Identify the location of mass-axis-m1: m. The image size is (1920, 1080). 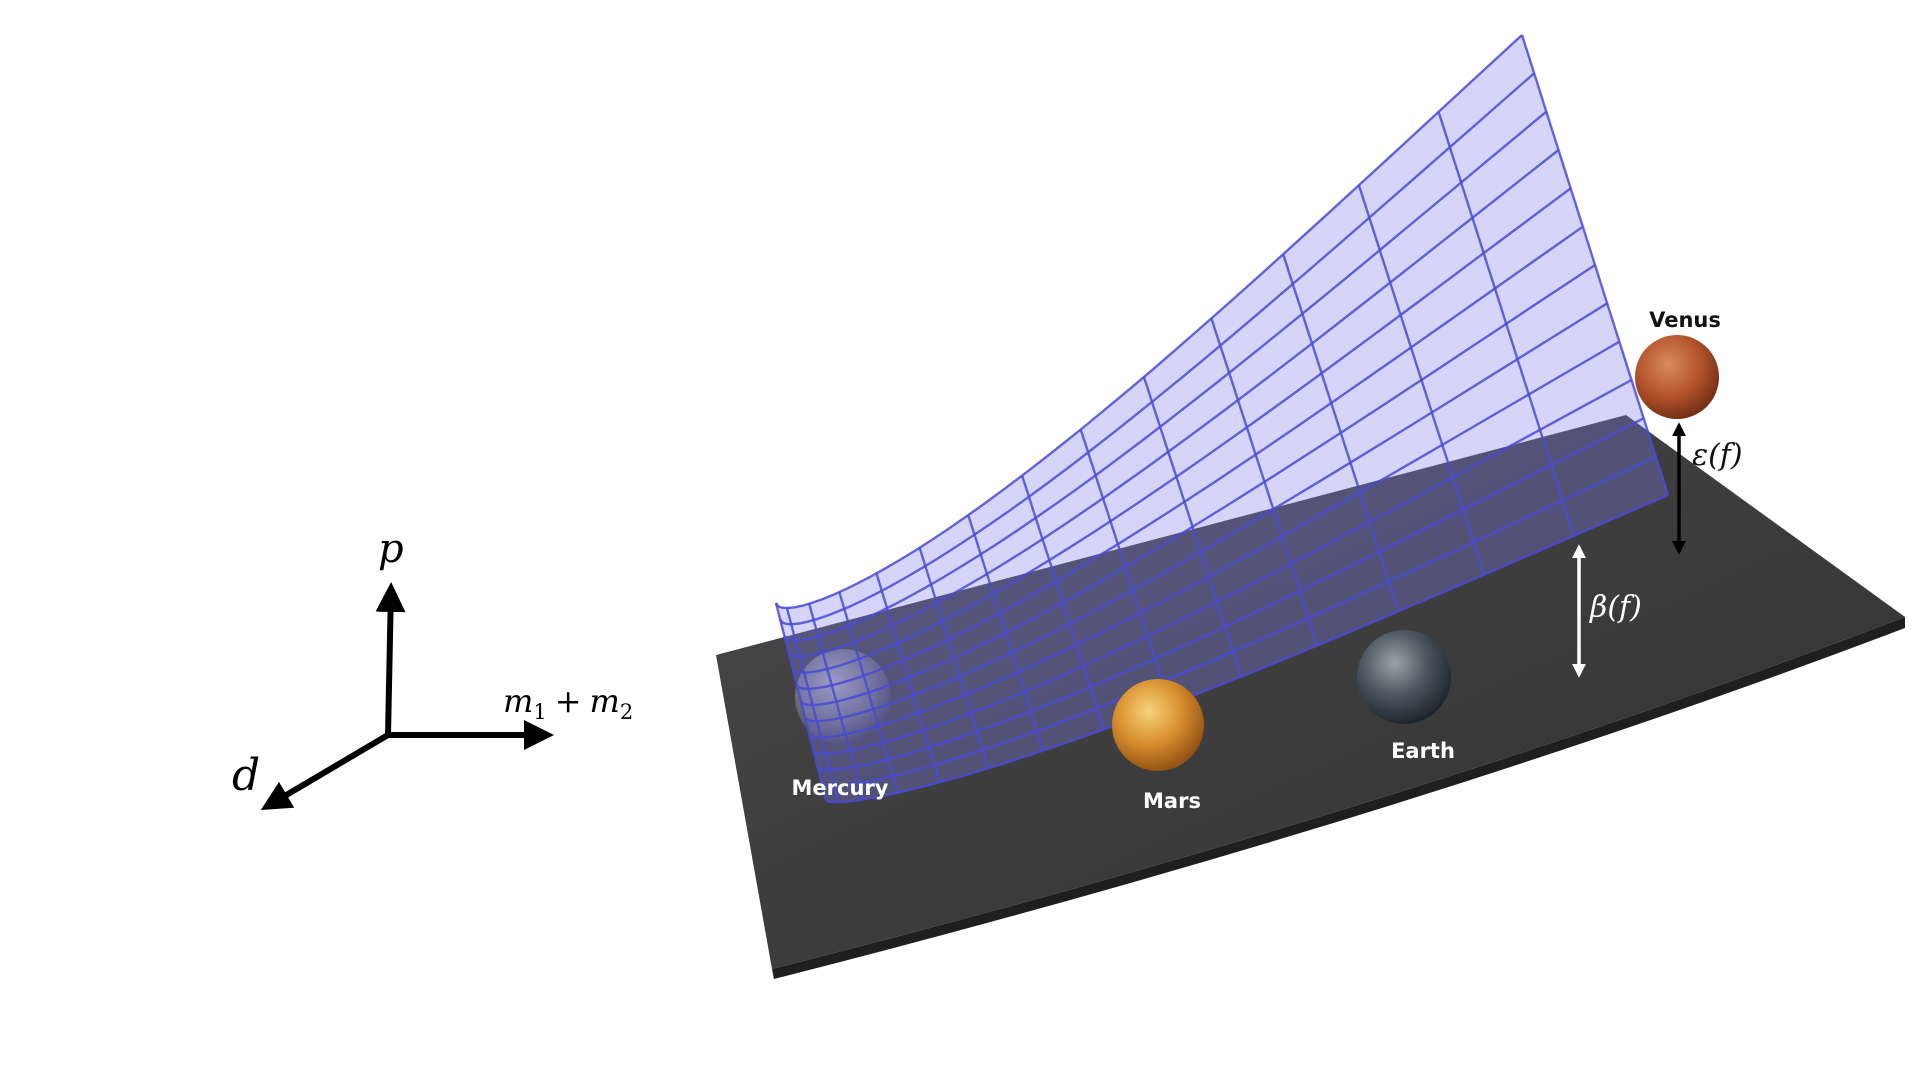
(518, 701).